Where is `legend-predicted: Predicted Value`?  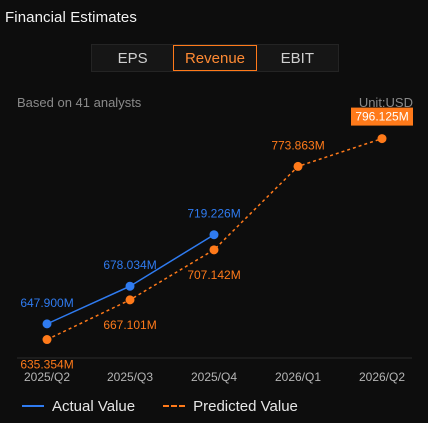
legend-predicted: Predicted Value is located at coordinates (230, 406).